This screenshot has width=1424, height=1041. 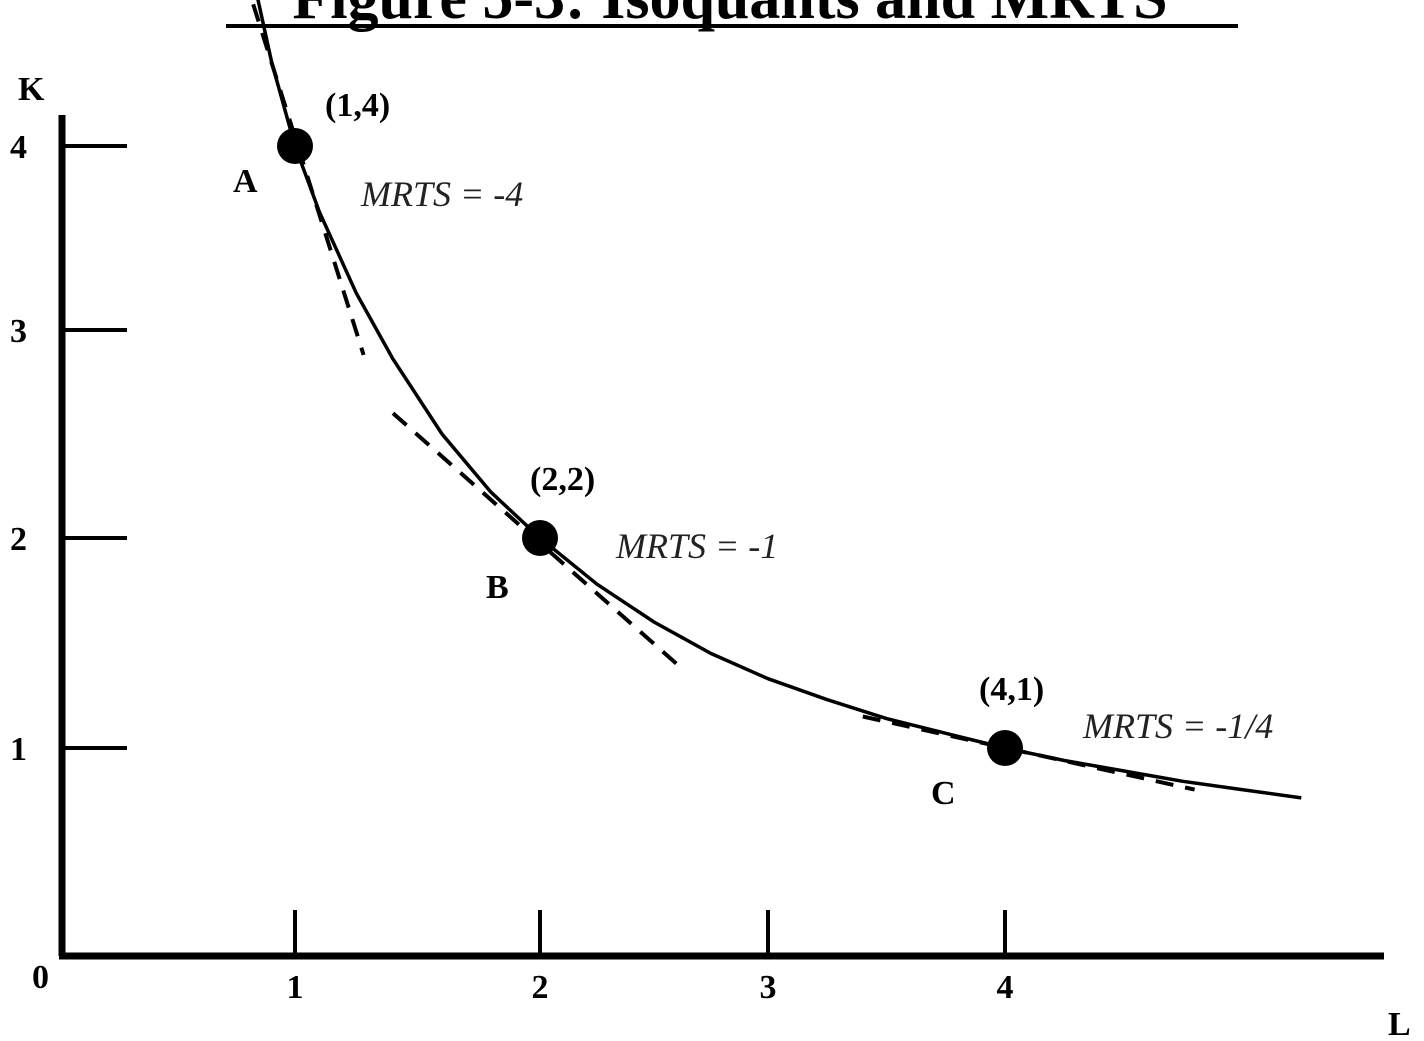 I want to click on x-tick-label-3: 3, so click(x=768, y=987).